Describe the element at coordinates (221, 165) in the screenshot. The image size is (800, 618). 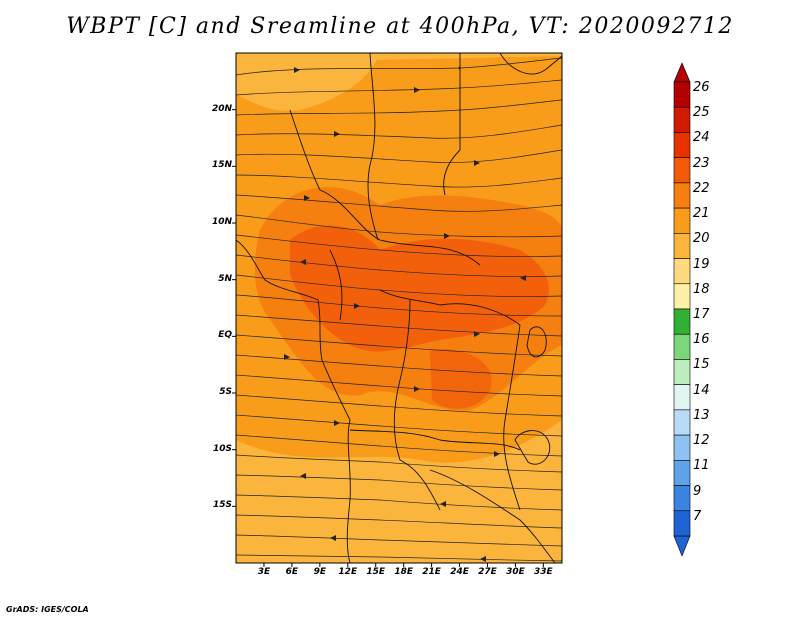
I see `lat-label-15n: 15N` at that location.